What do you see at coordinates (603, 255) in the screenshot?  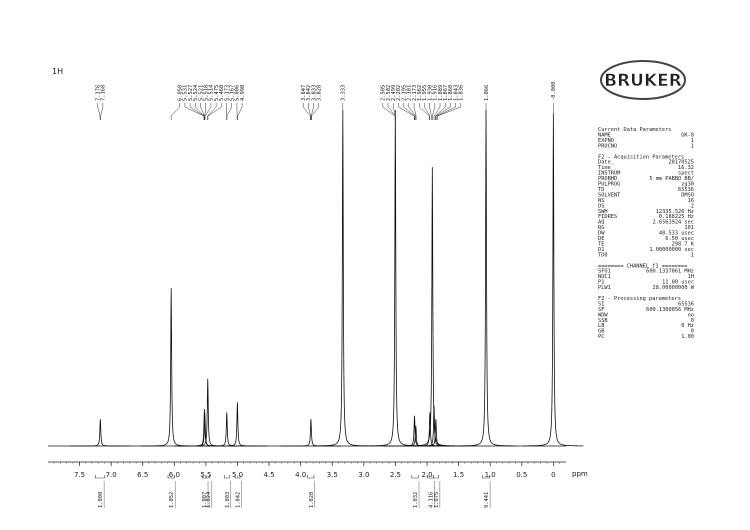 I see `parameter-key: TD0` at bounding box center [603, 255].